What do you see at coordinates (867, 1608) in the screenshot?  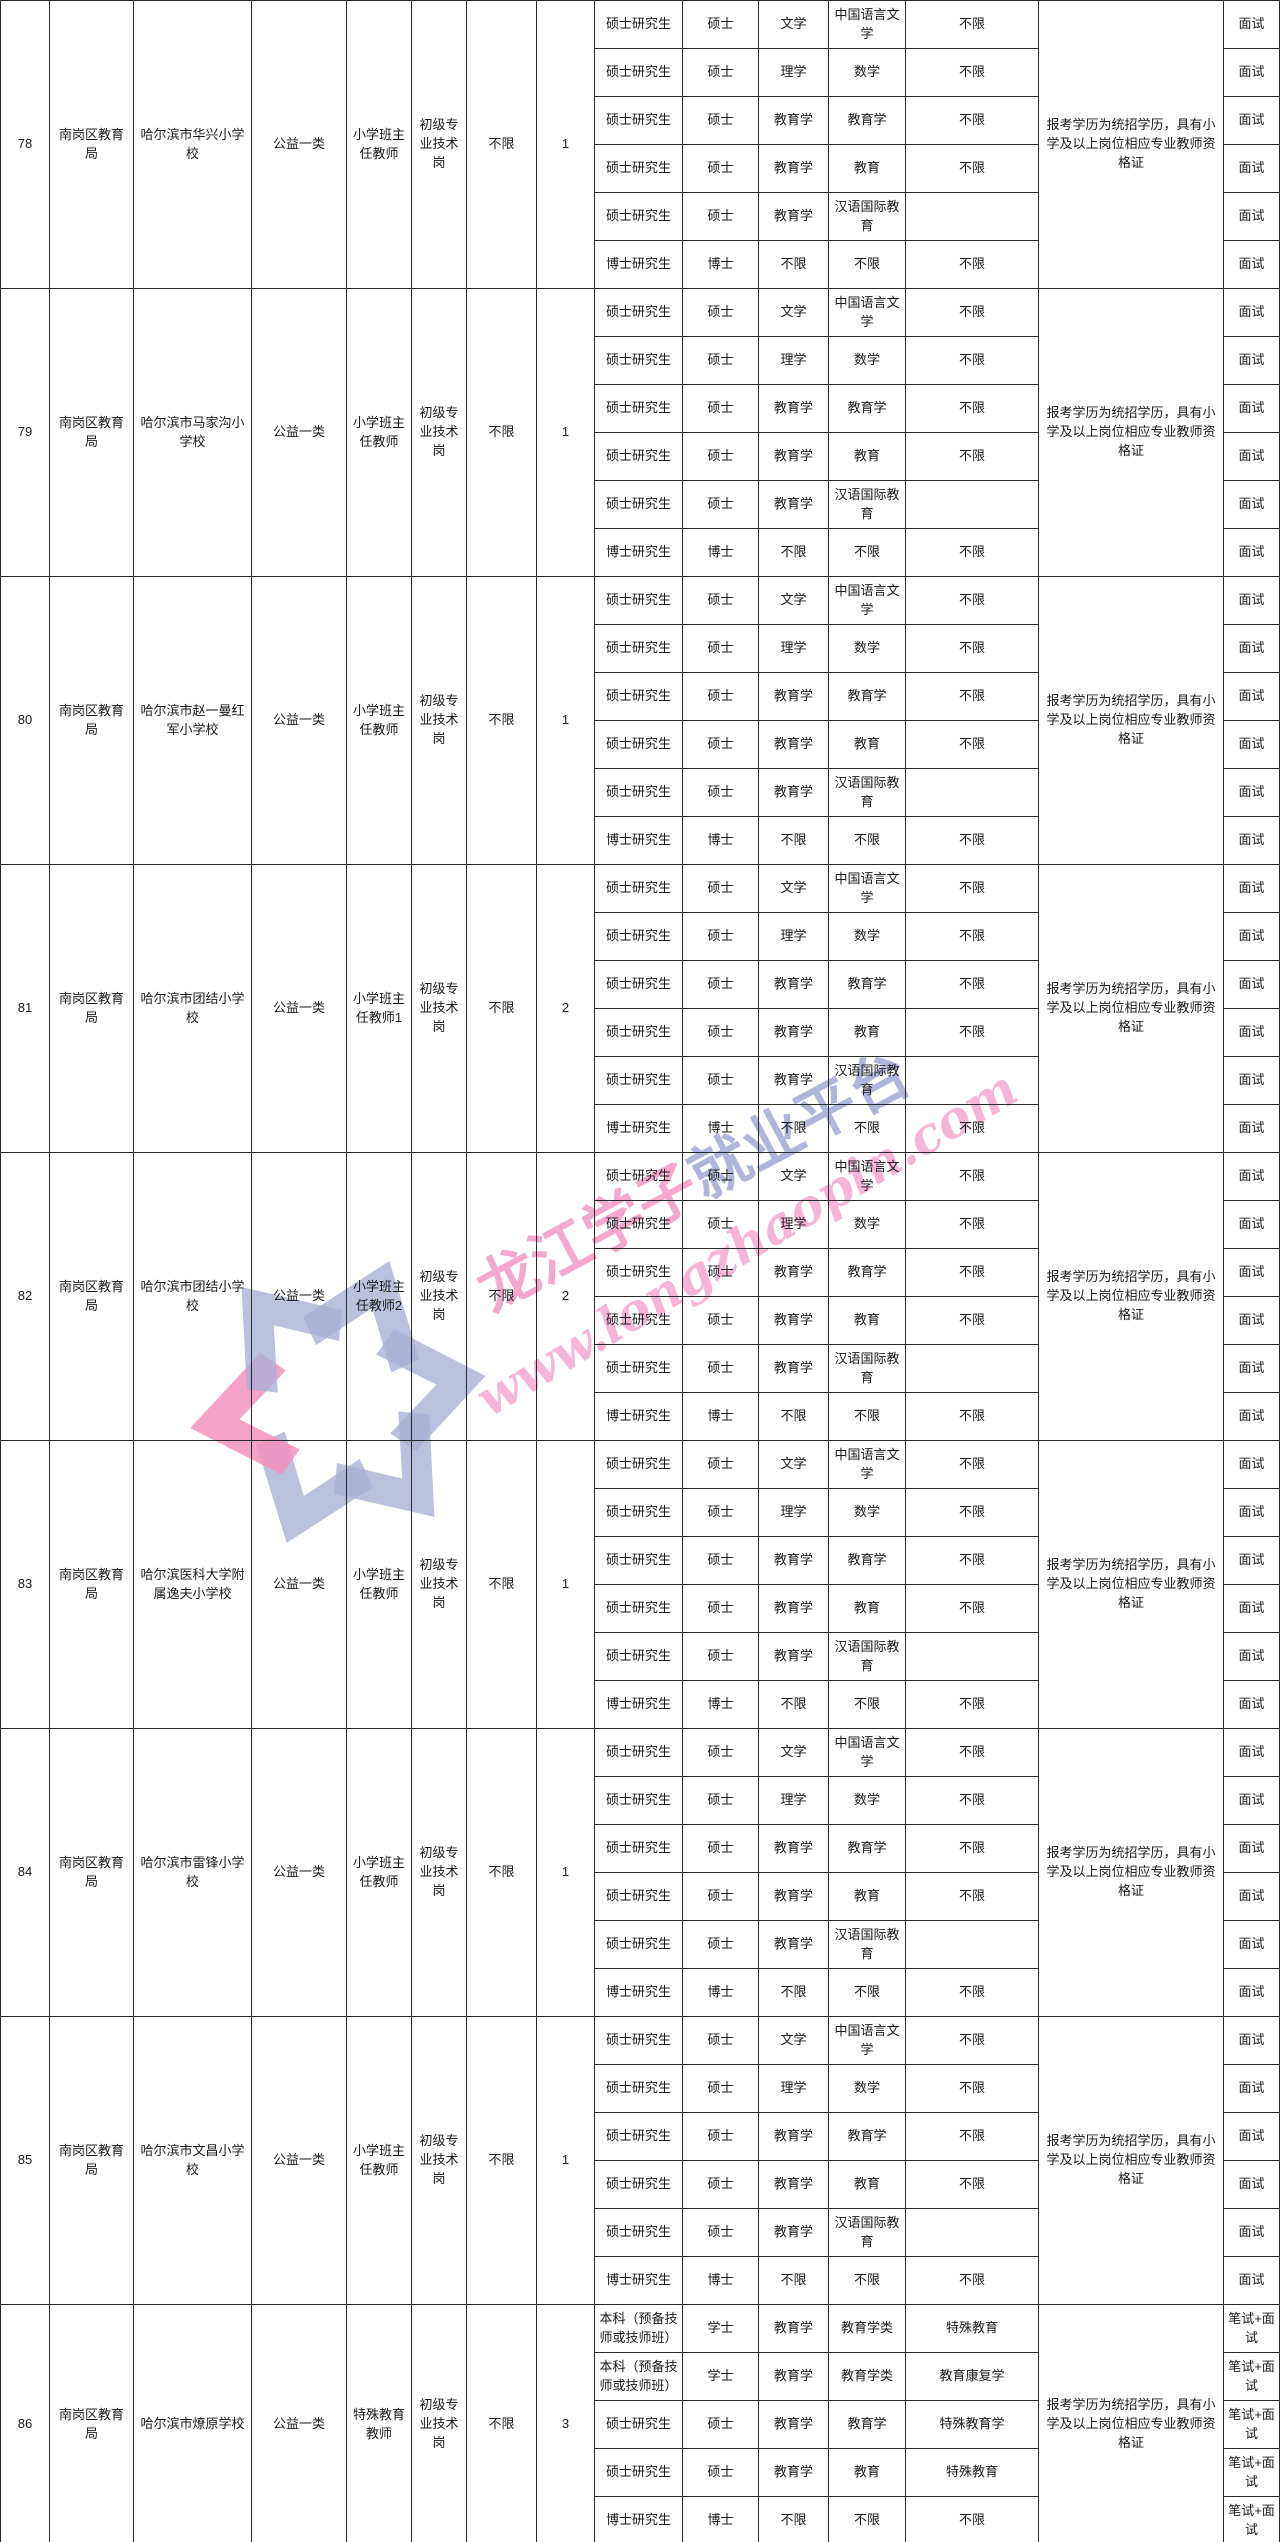 I see `major-cell: 教育` at bounding box center [867, 1608].